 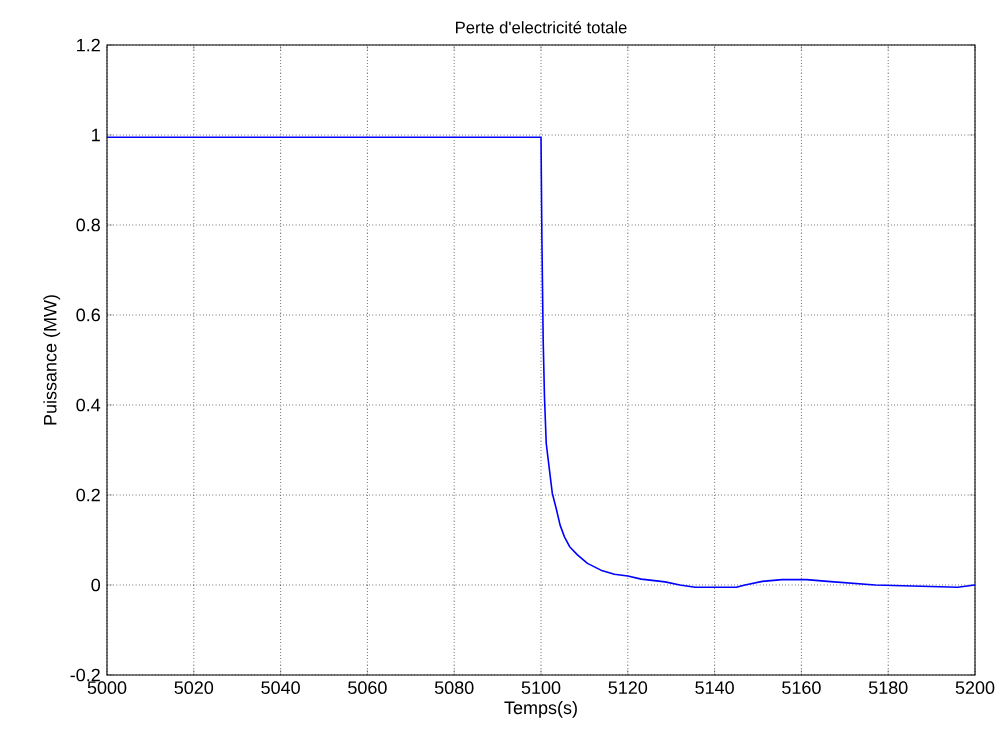 What do you see at coordinates (540, 709) in the screenshot?
I see `x-axis-title: Temps(s)` at bounding box center [540, 709].